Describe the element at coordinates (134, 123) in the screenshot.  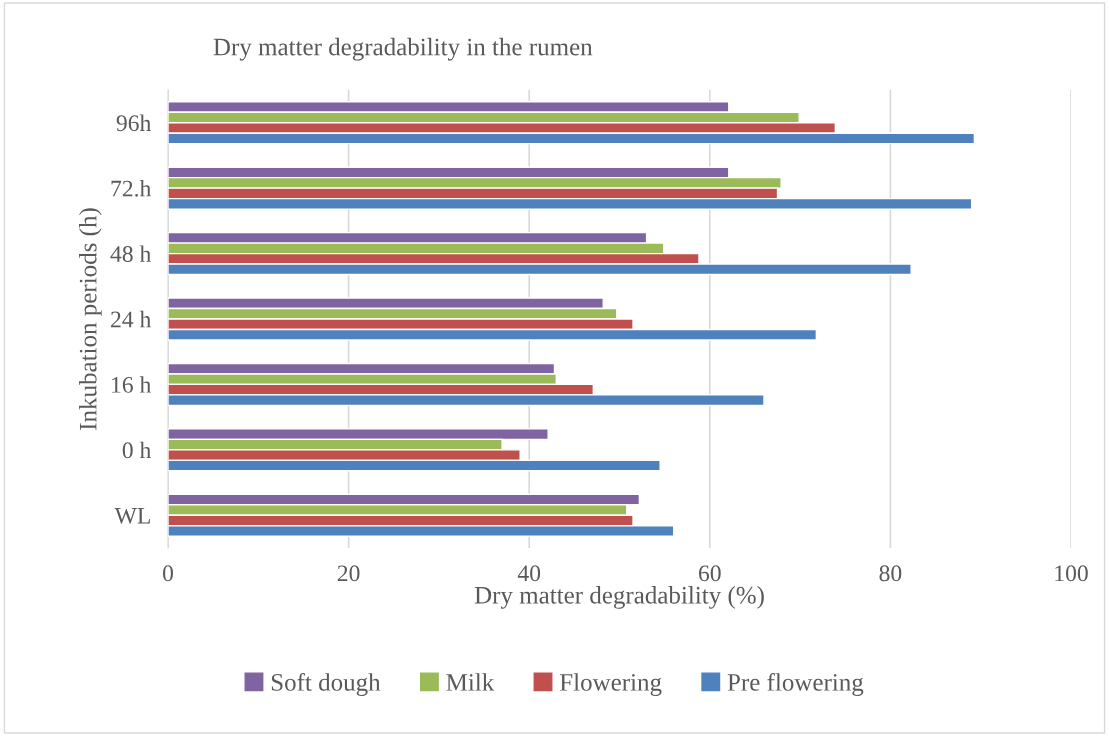
I see `y-tick-label: 96h` at that location.